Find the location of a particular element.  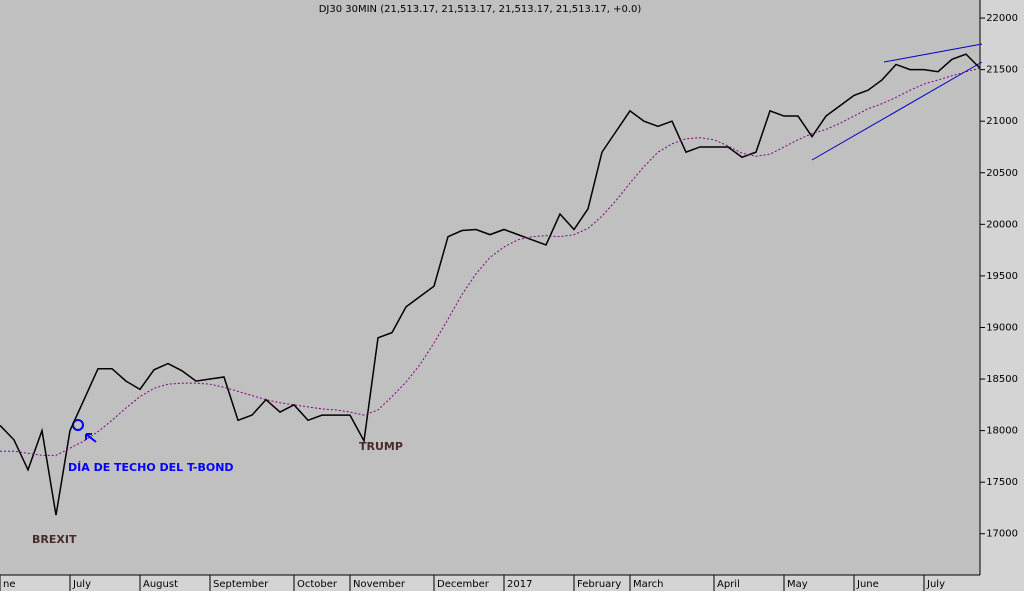

annotation: DÍA DE TECHO DEL T-BOND is located at coordinates (151, 467).